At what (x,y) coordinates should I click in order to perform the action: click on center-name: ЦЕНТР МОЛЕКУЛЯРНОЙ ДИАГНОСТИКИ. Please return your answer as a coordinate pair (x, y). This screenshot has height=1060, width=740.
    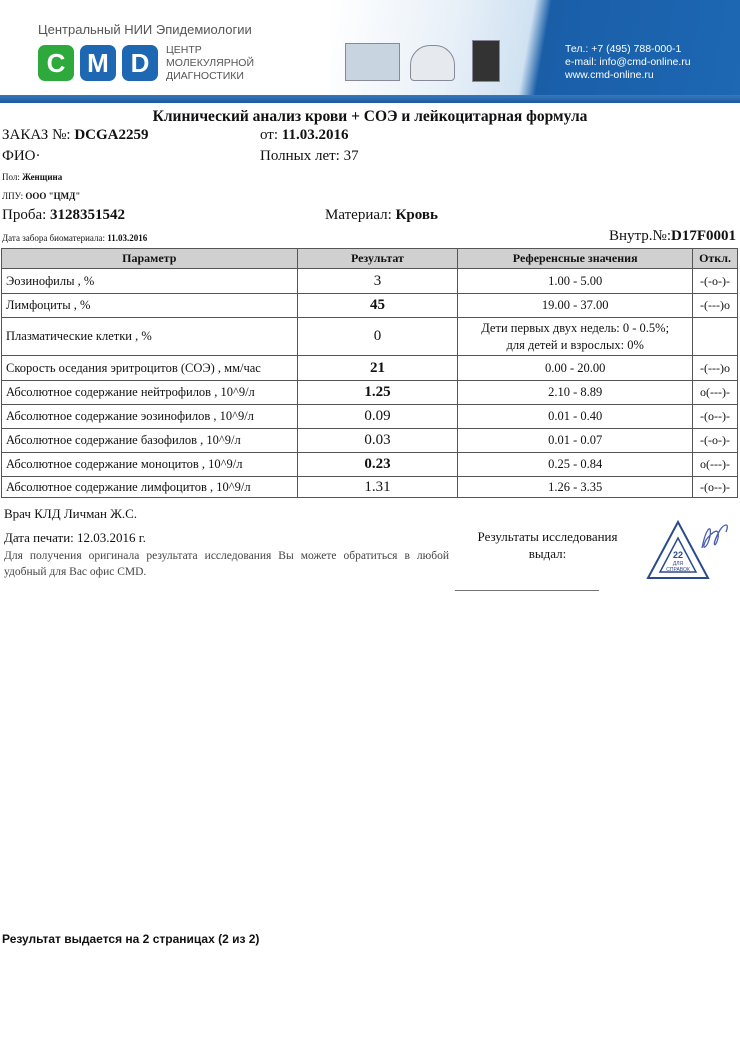
    Looking at the image, I should click on (210, 63).